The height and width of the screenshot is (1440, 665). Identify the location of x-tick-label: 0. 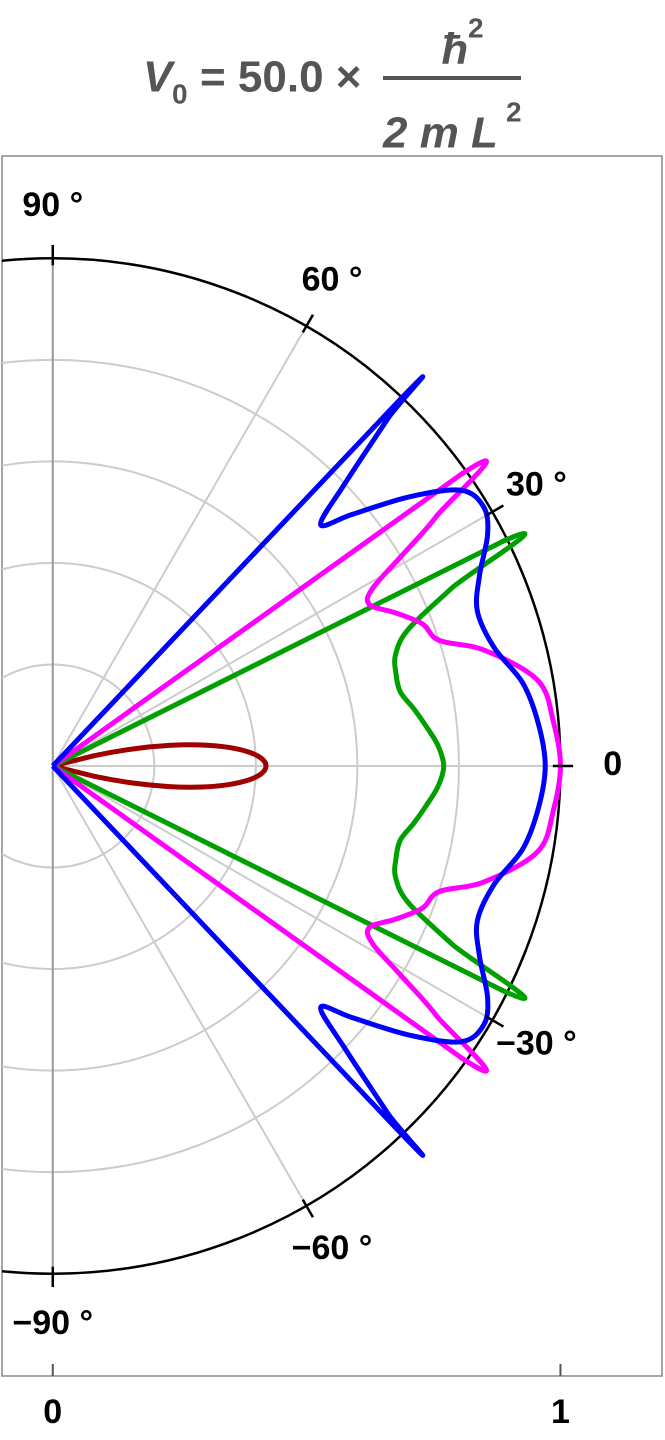
(52, 1412).